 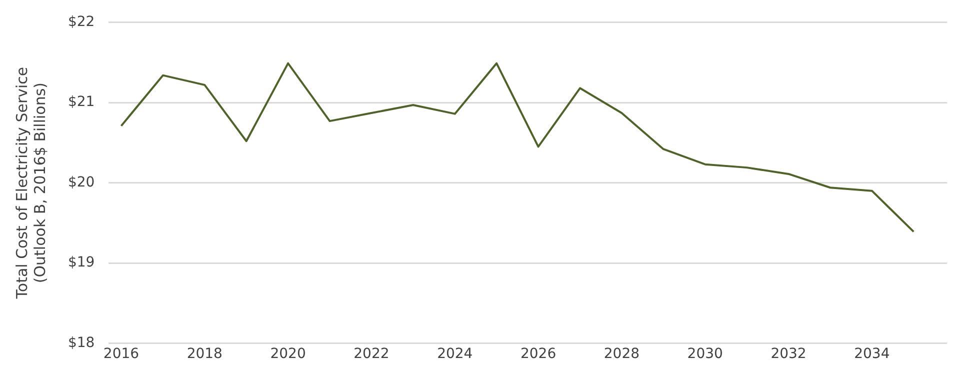 I want to click on x-tick-label: 2030, so click(x=705, y=354).